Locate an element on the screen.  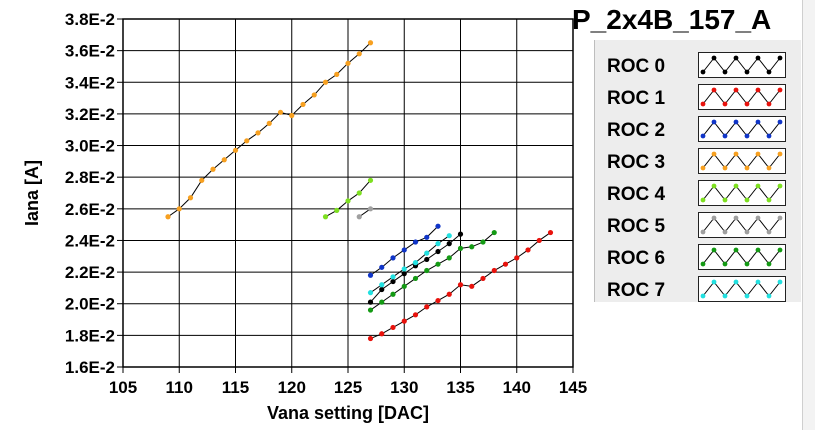
y-tick-label: 3.2E-2 is located at coordinates (90, 114).